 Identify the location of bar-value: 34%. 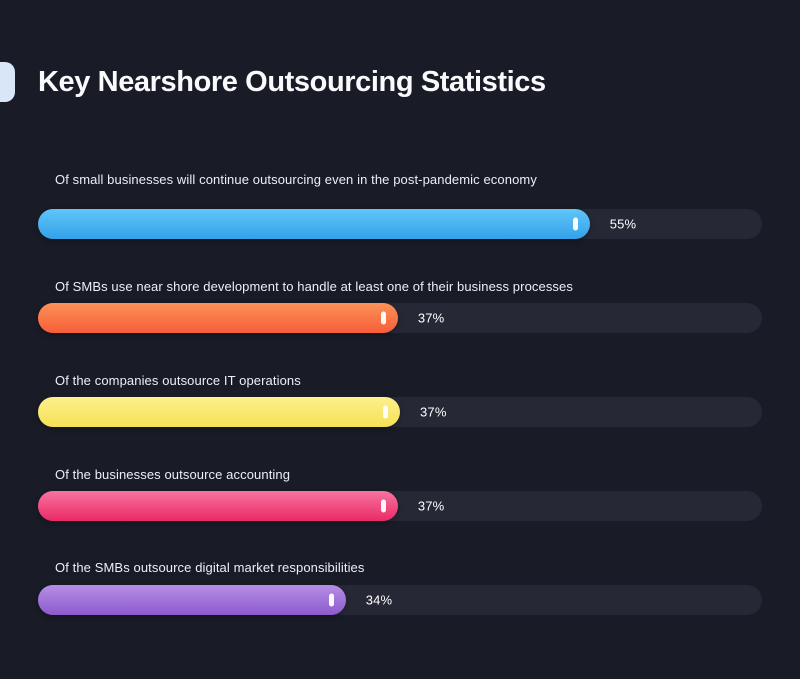
(379, 600).